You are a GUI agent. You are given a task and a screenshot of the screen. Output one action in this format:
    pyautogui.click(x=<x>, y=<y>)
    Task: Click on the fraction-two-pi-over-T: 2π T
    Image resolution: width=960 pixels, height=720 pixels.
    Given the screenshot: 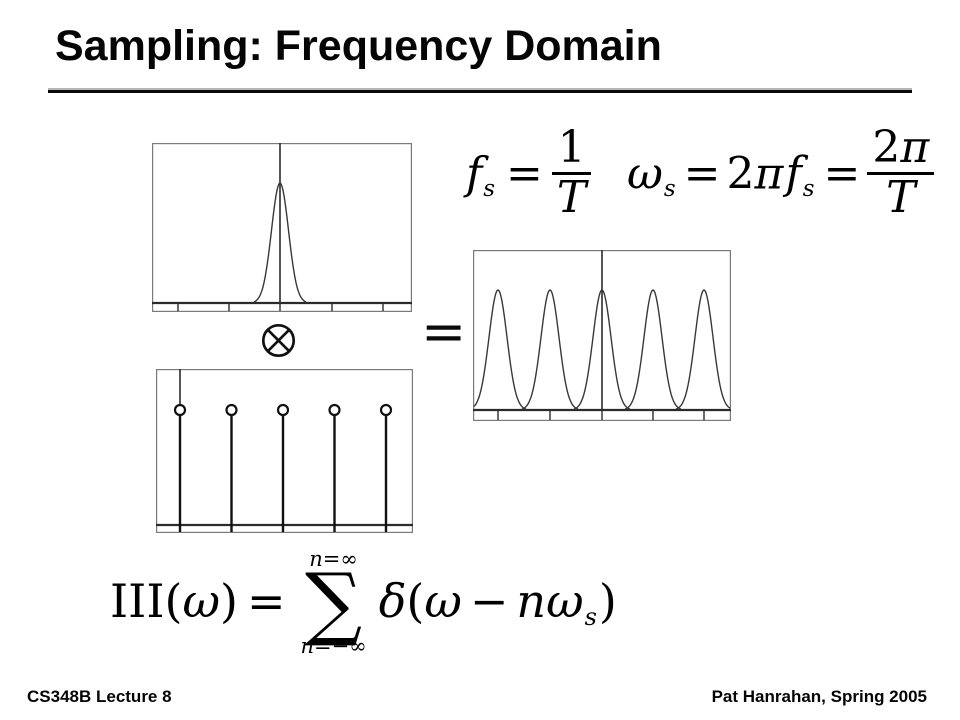 What is the action you would take?
    pyautogui.click(x=901, y=172)
    